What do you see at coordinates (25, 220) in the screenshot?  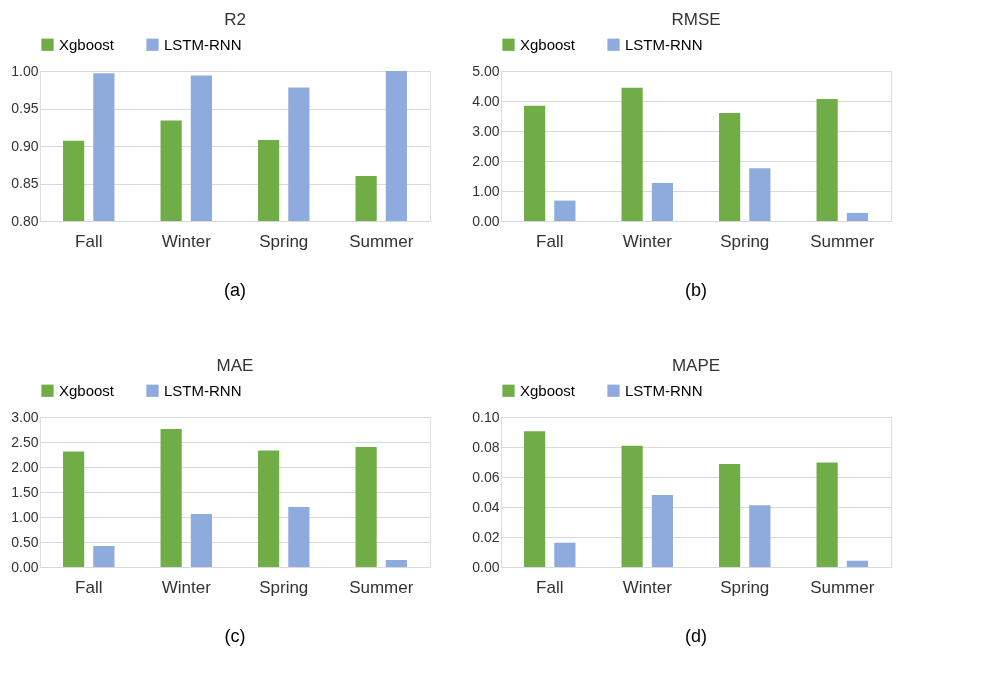 I see `y-tick-label: 0.80` at bounding box center [25, 220].